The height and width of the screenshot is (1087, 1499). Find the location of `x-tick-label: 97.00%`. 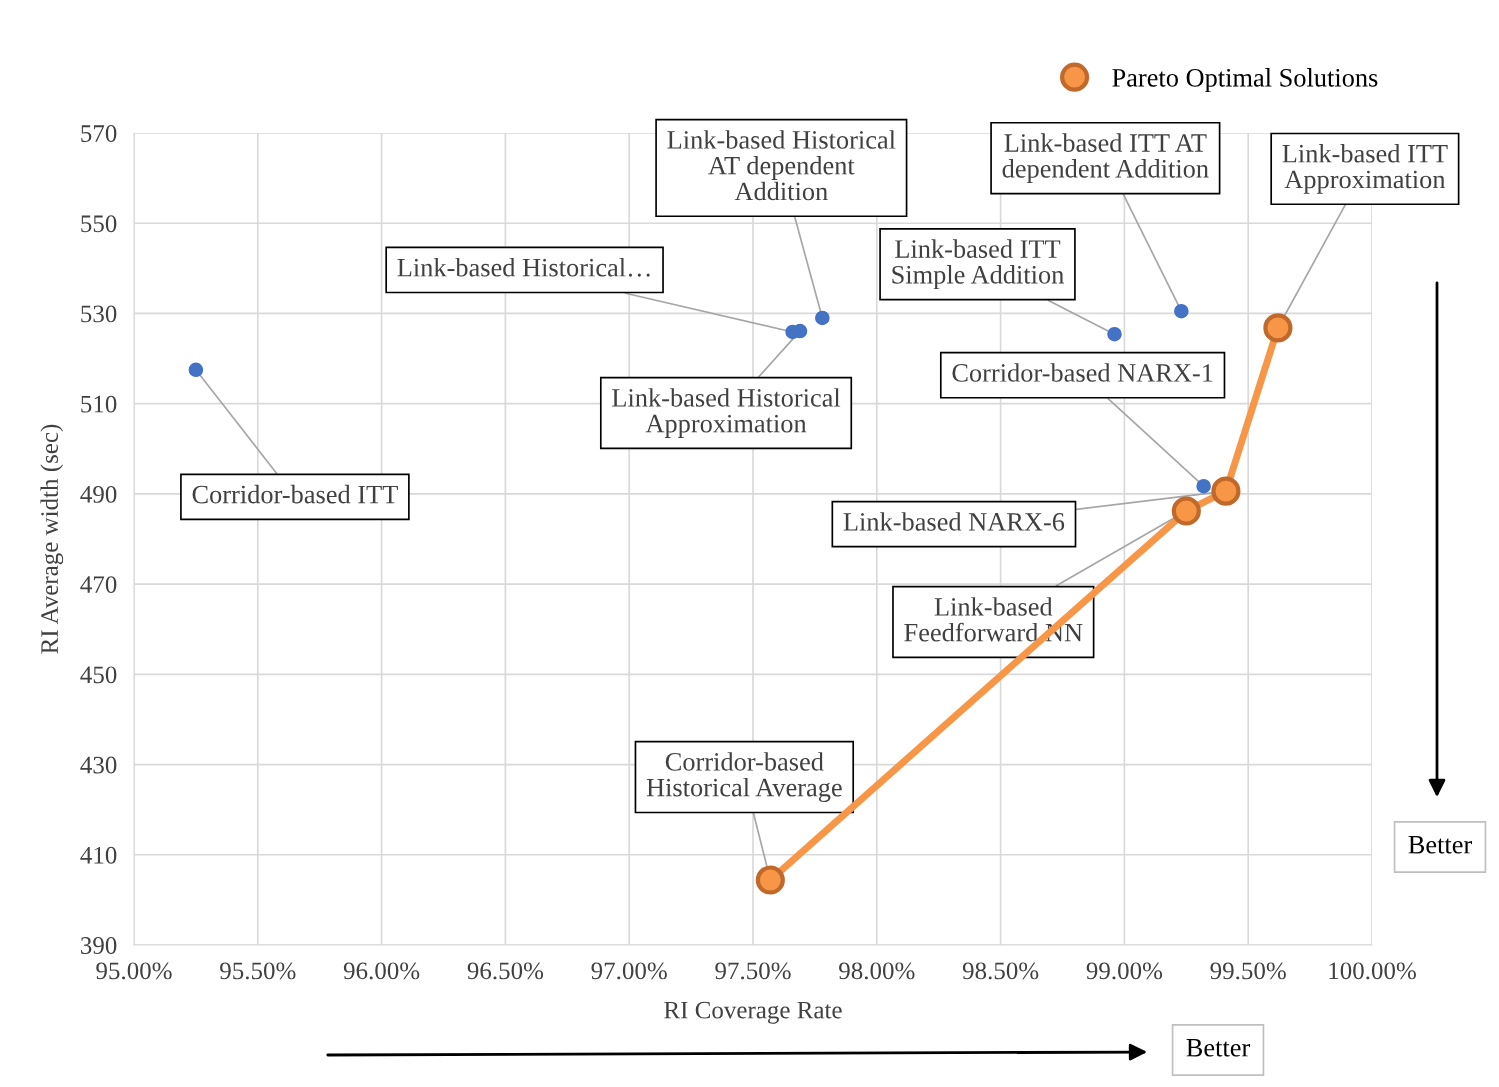

x-tick-label: 97.00% is located at coordinates (629, 971).